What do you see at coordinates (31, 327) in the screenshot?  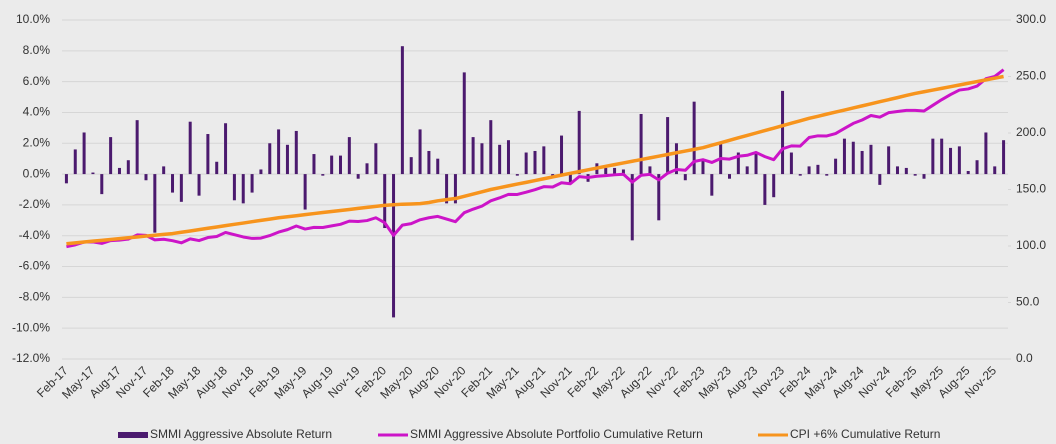 I see `y-tick-label: -10.0%` at bounding box center [31, 327].